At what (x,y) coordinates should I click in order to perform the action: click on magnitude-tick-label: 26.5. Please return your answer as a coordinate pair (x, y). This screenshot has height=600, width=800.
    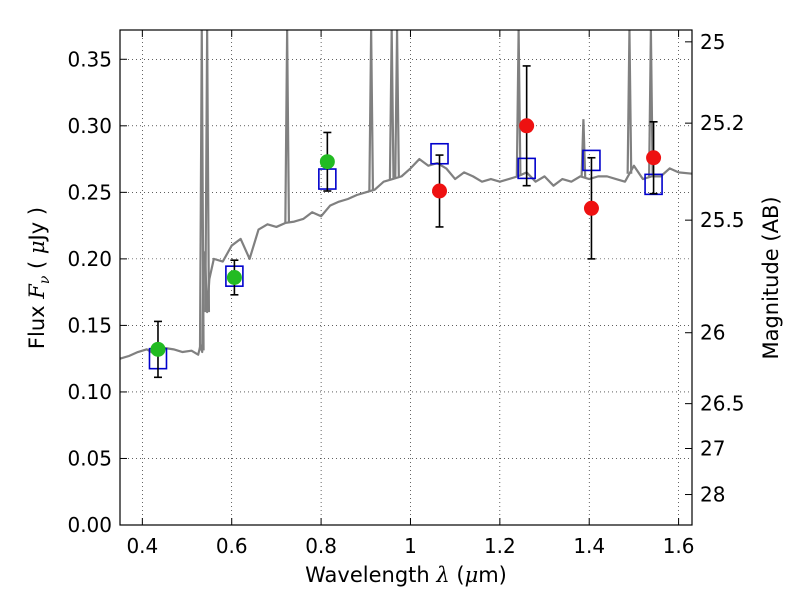
    Looking at the image, I should click on (722, 404).